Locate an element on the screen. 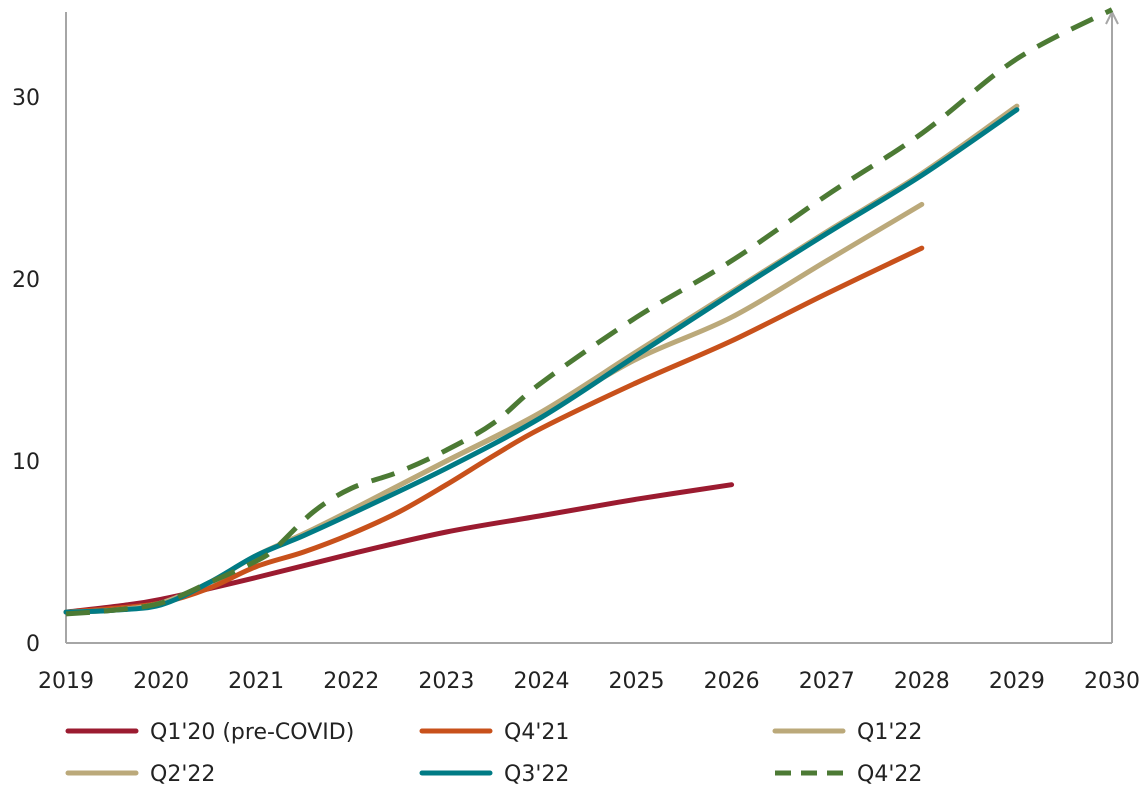 This screenshot has height=785, width=1143. x-tick-label: 2021 is located at coordinates (256, 681).